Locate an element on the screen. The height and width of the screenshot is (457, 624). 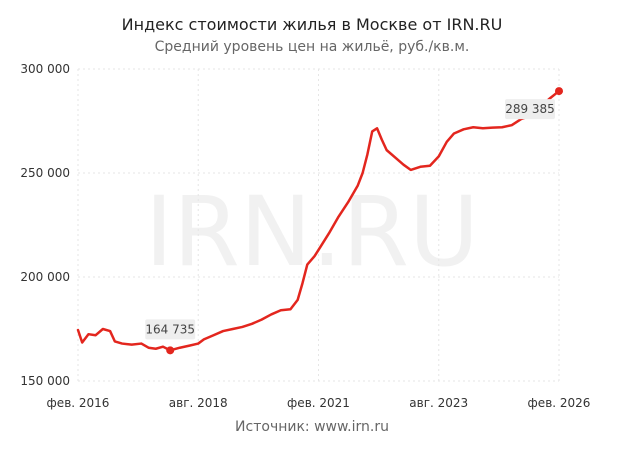
data-label: 289 385 is located at coordinates (530, 109).